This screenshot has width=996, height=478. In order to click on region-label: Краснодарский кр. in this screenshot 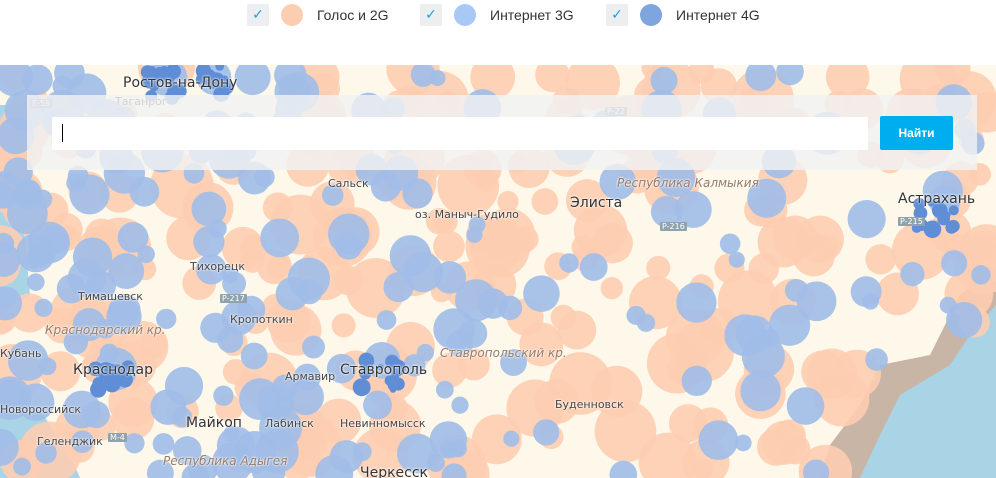, I will do `click(105, 330)`.